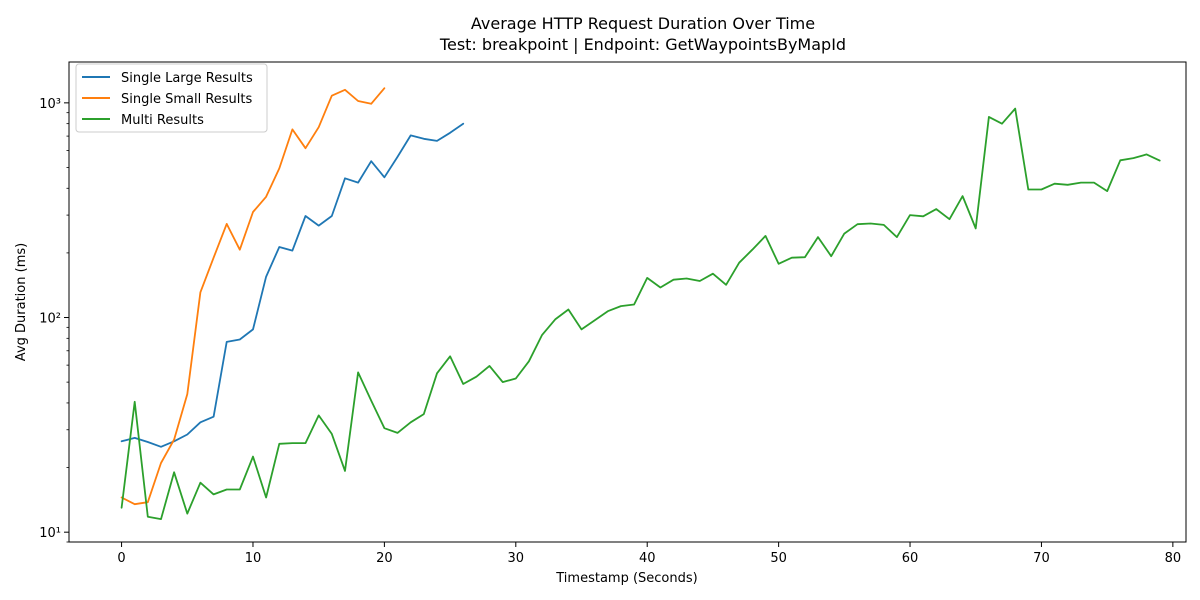 The width and height of the screenshot is (1200, 600). Describe the element at coordinates (121, 558) in the screenshot. I see `x-tick-label: 0` at that location.